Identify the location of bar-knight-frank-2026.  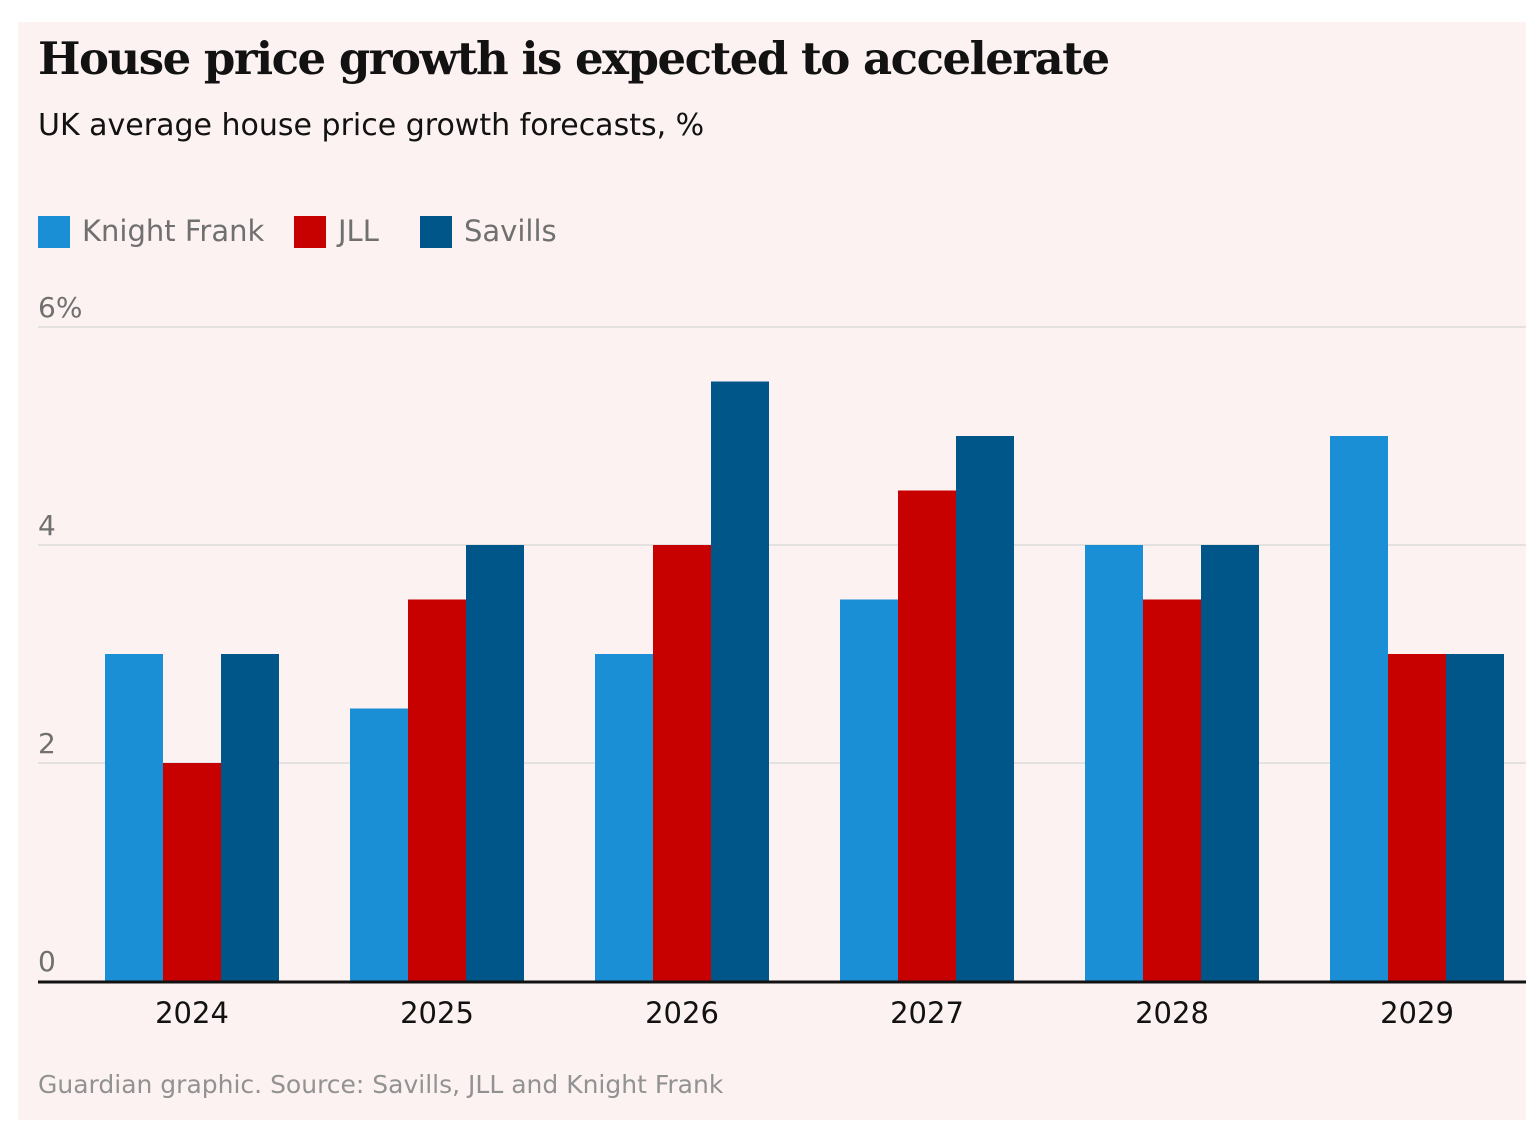
(624, 817).